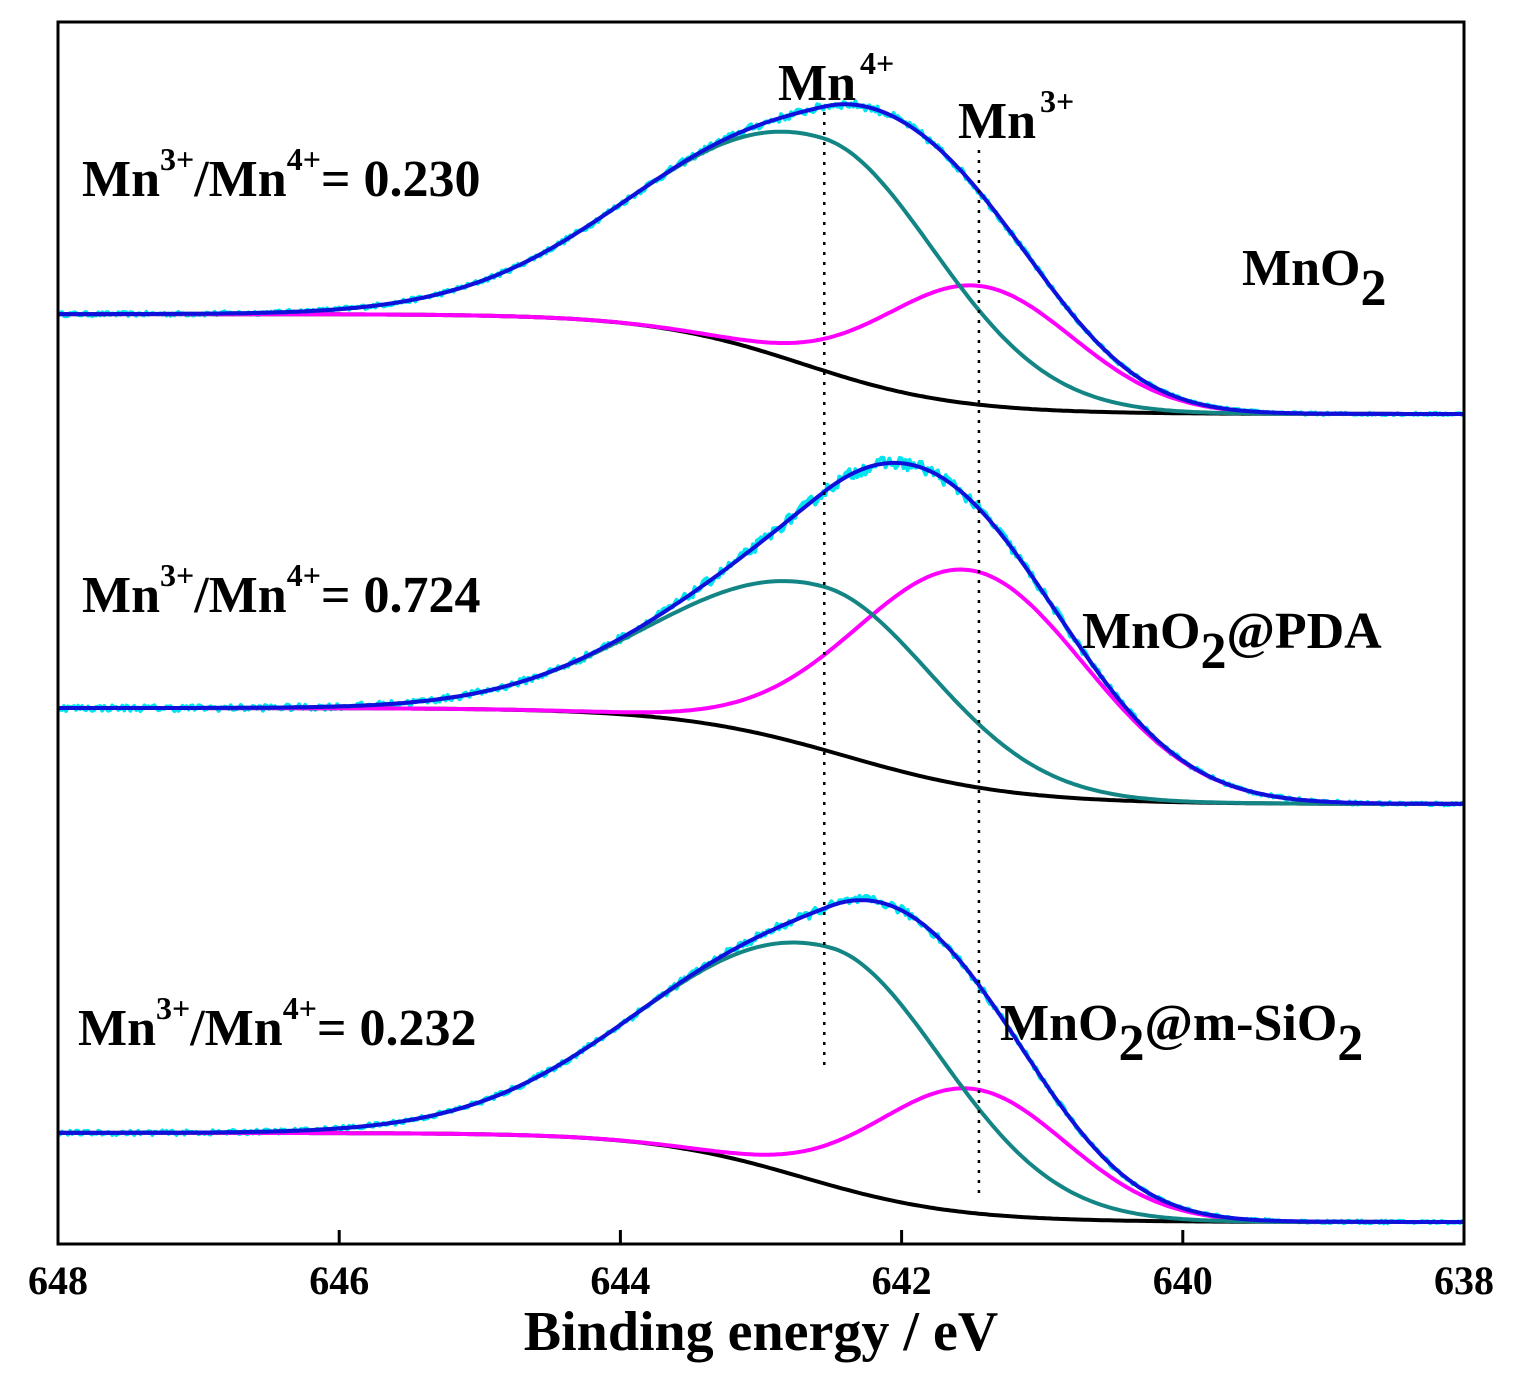  I want to click on x-tick-label: 640, so click(1183, 1280).